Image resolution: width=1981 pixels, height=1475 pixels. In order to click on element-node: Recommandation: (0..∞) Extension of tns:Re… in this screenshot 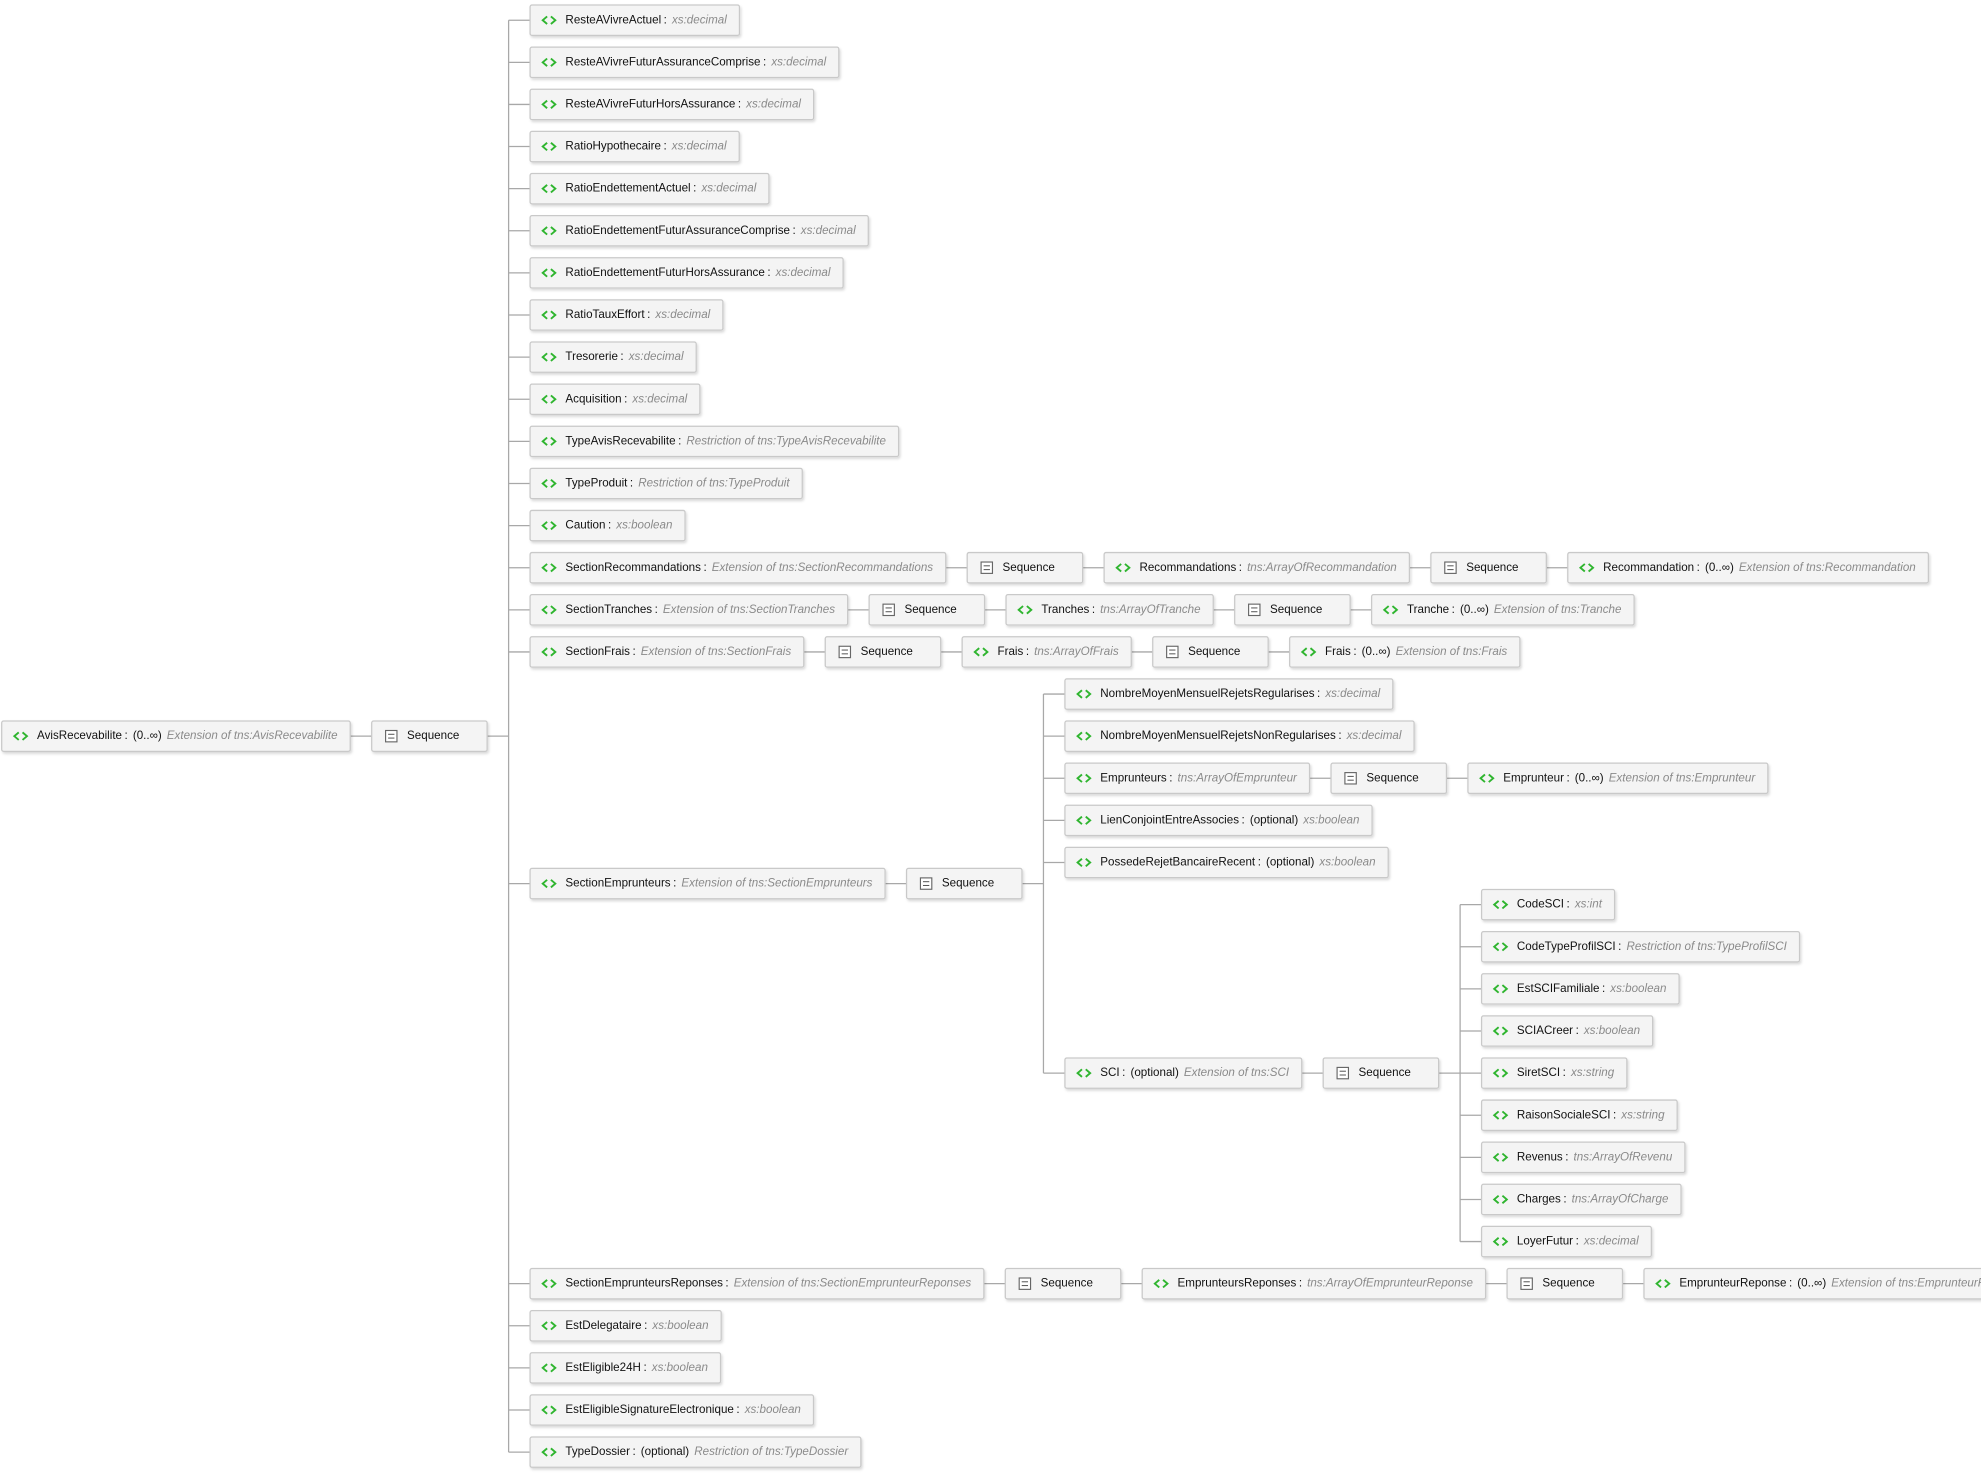, I will do `click(1748, 567)`.